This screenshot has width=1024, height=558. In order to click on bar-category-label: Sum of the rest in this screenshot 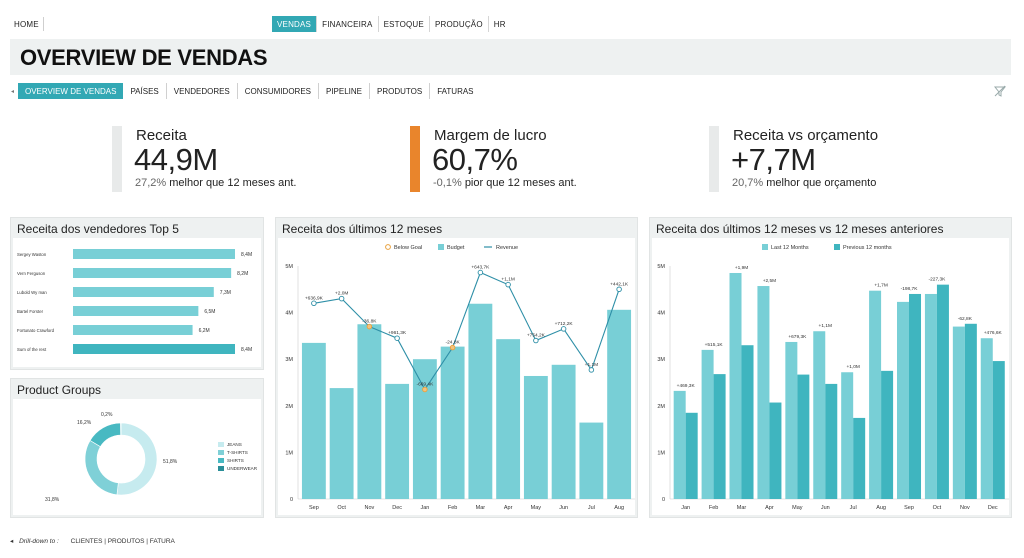, I will do `click(32, 349)`.